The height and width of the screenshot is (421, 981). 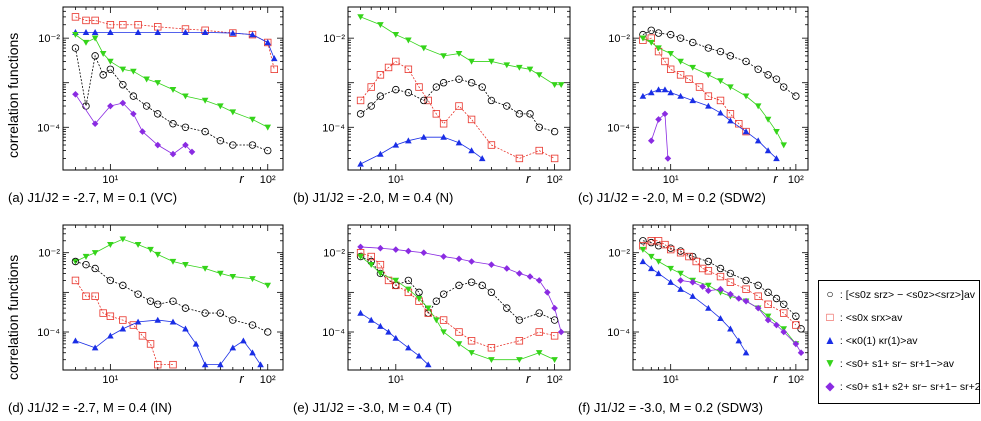 What do you see at coordinates (659, 136) in the screenshot?
I see `series-line-diamond` at bounding box center [659, 136].